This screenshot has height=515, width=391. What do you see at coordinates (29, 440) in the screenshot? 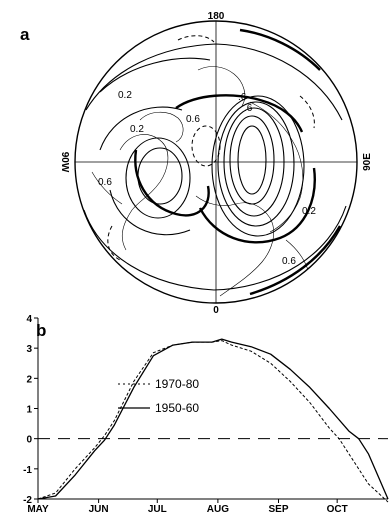
I see `y-tick-label: 0` at bounding box center [29, 440].